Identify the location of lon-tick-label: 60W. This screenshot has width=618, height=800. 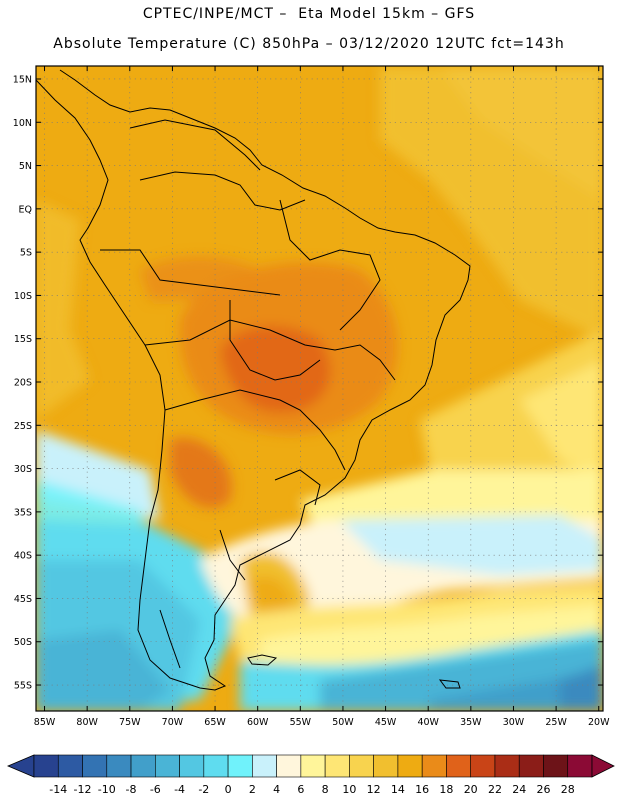
(258, 722).